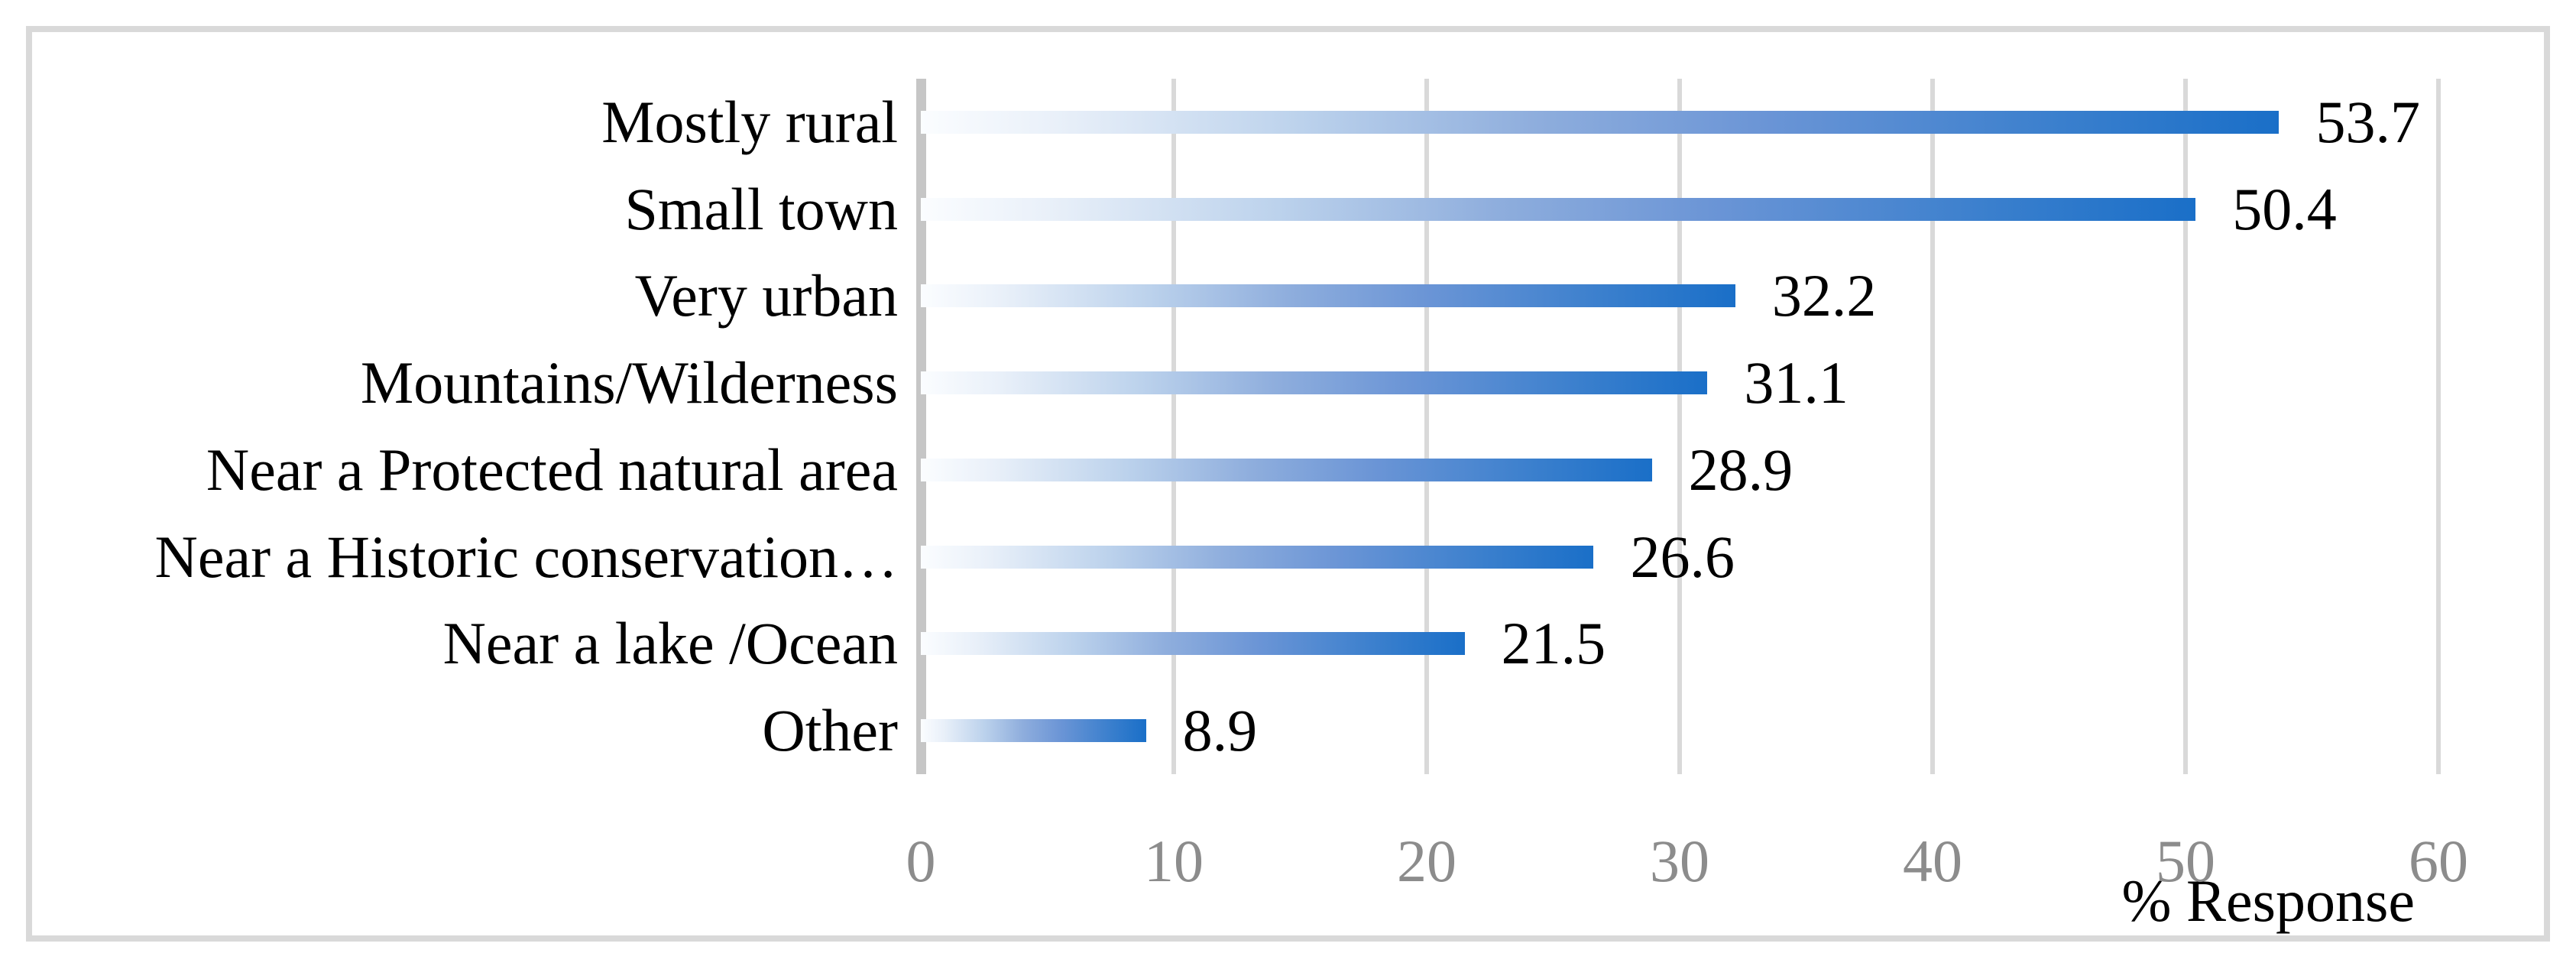 This screenshot has height=966, width=2576. Describe the element at coordinates (830, 730) in the screenshot. I see `category-label: Other` at that location.